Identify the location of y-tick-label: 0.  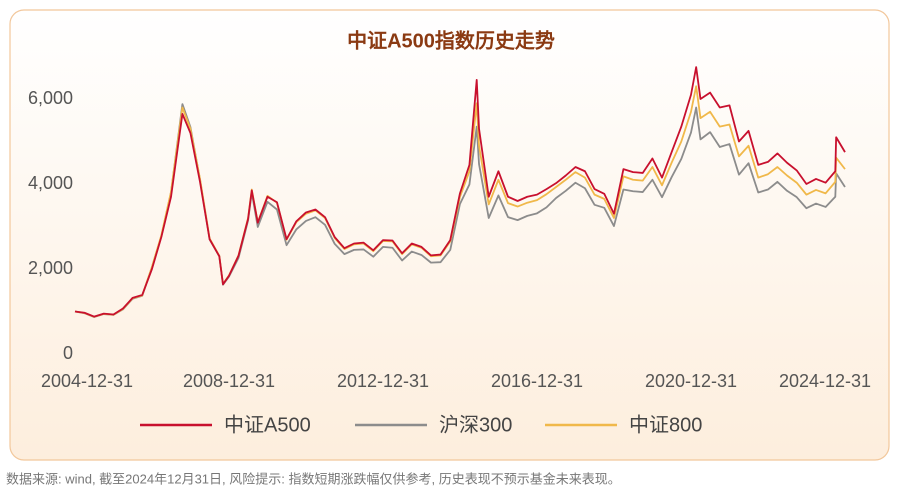
(68, 353).